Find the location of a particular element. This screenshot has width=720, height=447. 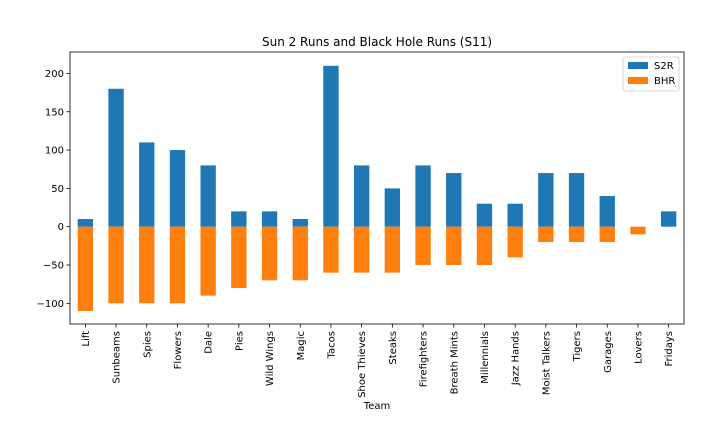

bar-s2r-firefighters is located at coordinates (423, 196).